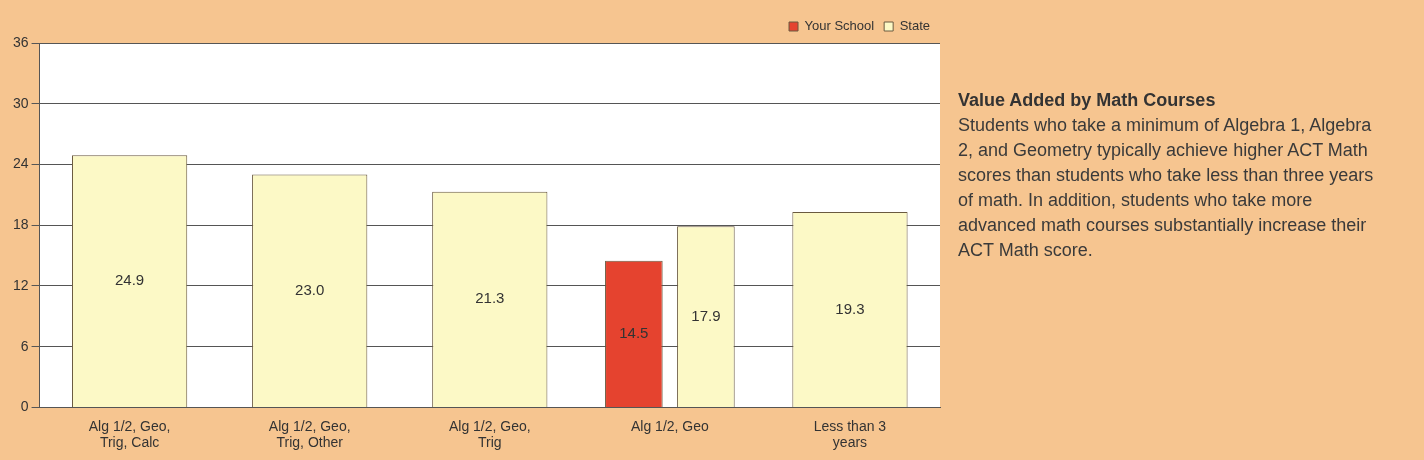 The width and height of the screenshot is (1424, 460). I want to click on y-tick-label: 0, so click(24, 406).